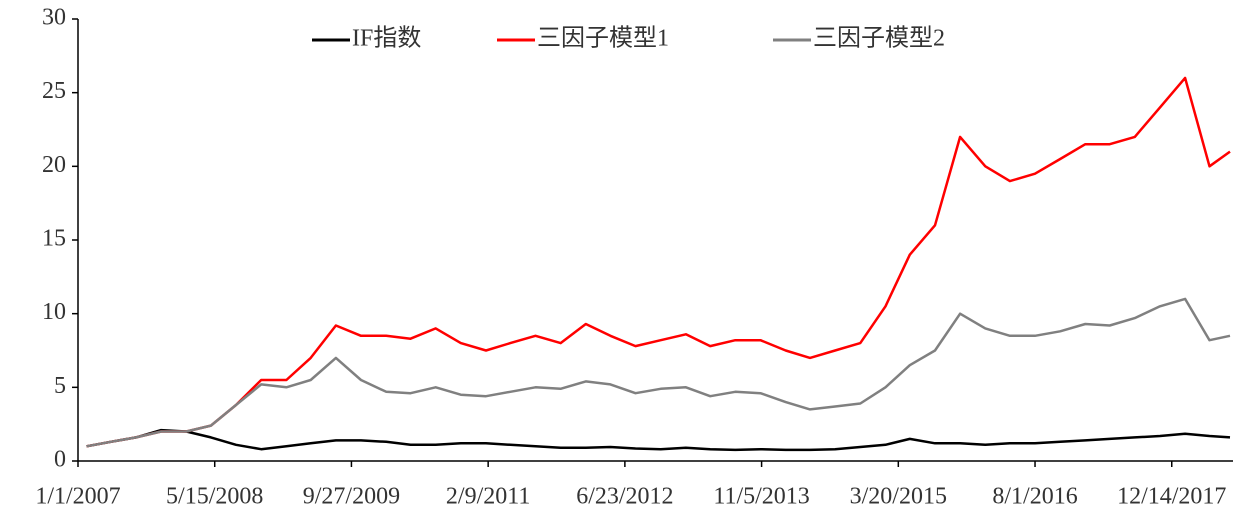 This screenshot has height=519, width=1254. What do you see at coordinates (54, 312) in the screenshot?
I see `y-tick-label: 10` at bounding box center [54, 312].